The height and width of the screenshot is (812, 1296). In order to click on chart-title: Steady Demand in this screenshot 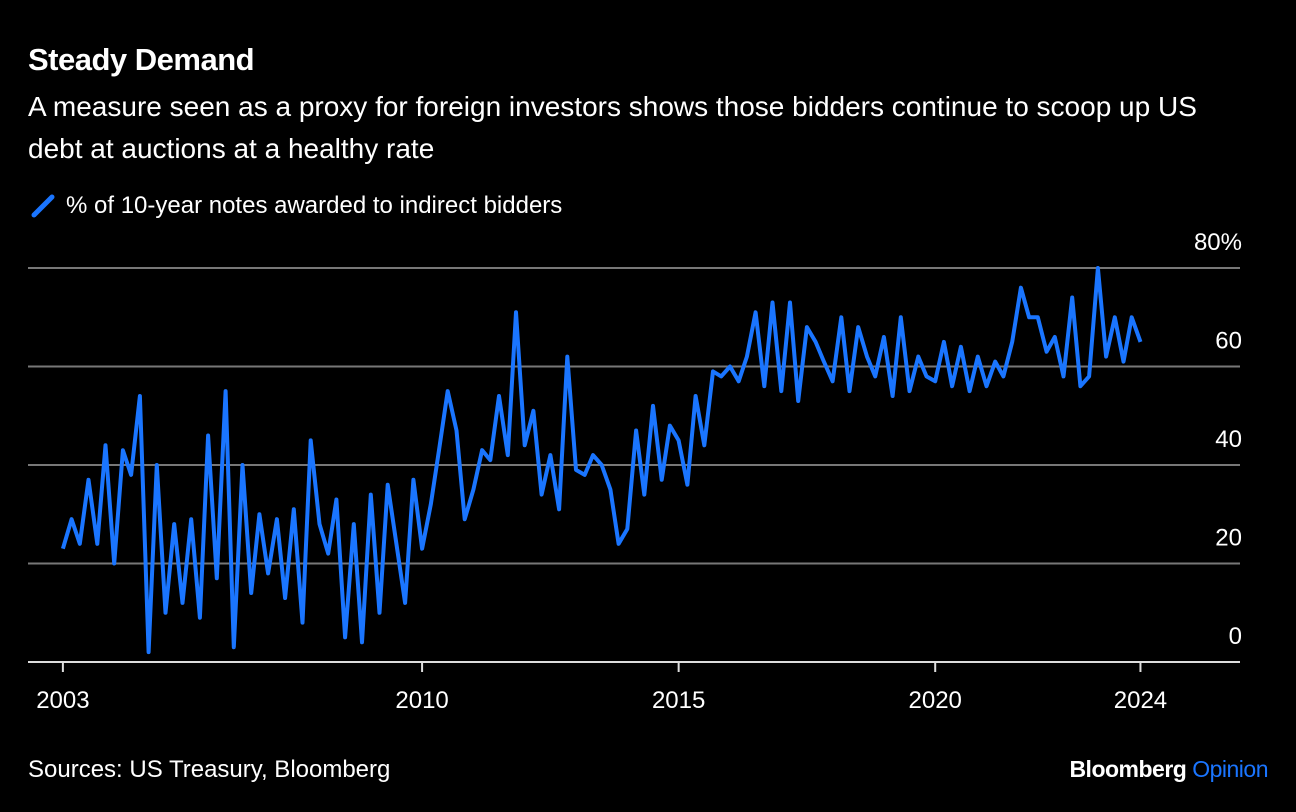, I will do `click(141, 59)`.